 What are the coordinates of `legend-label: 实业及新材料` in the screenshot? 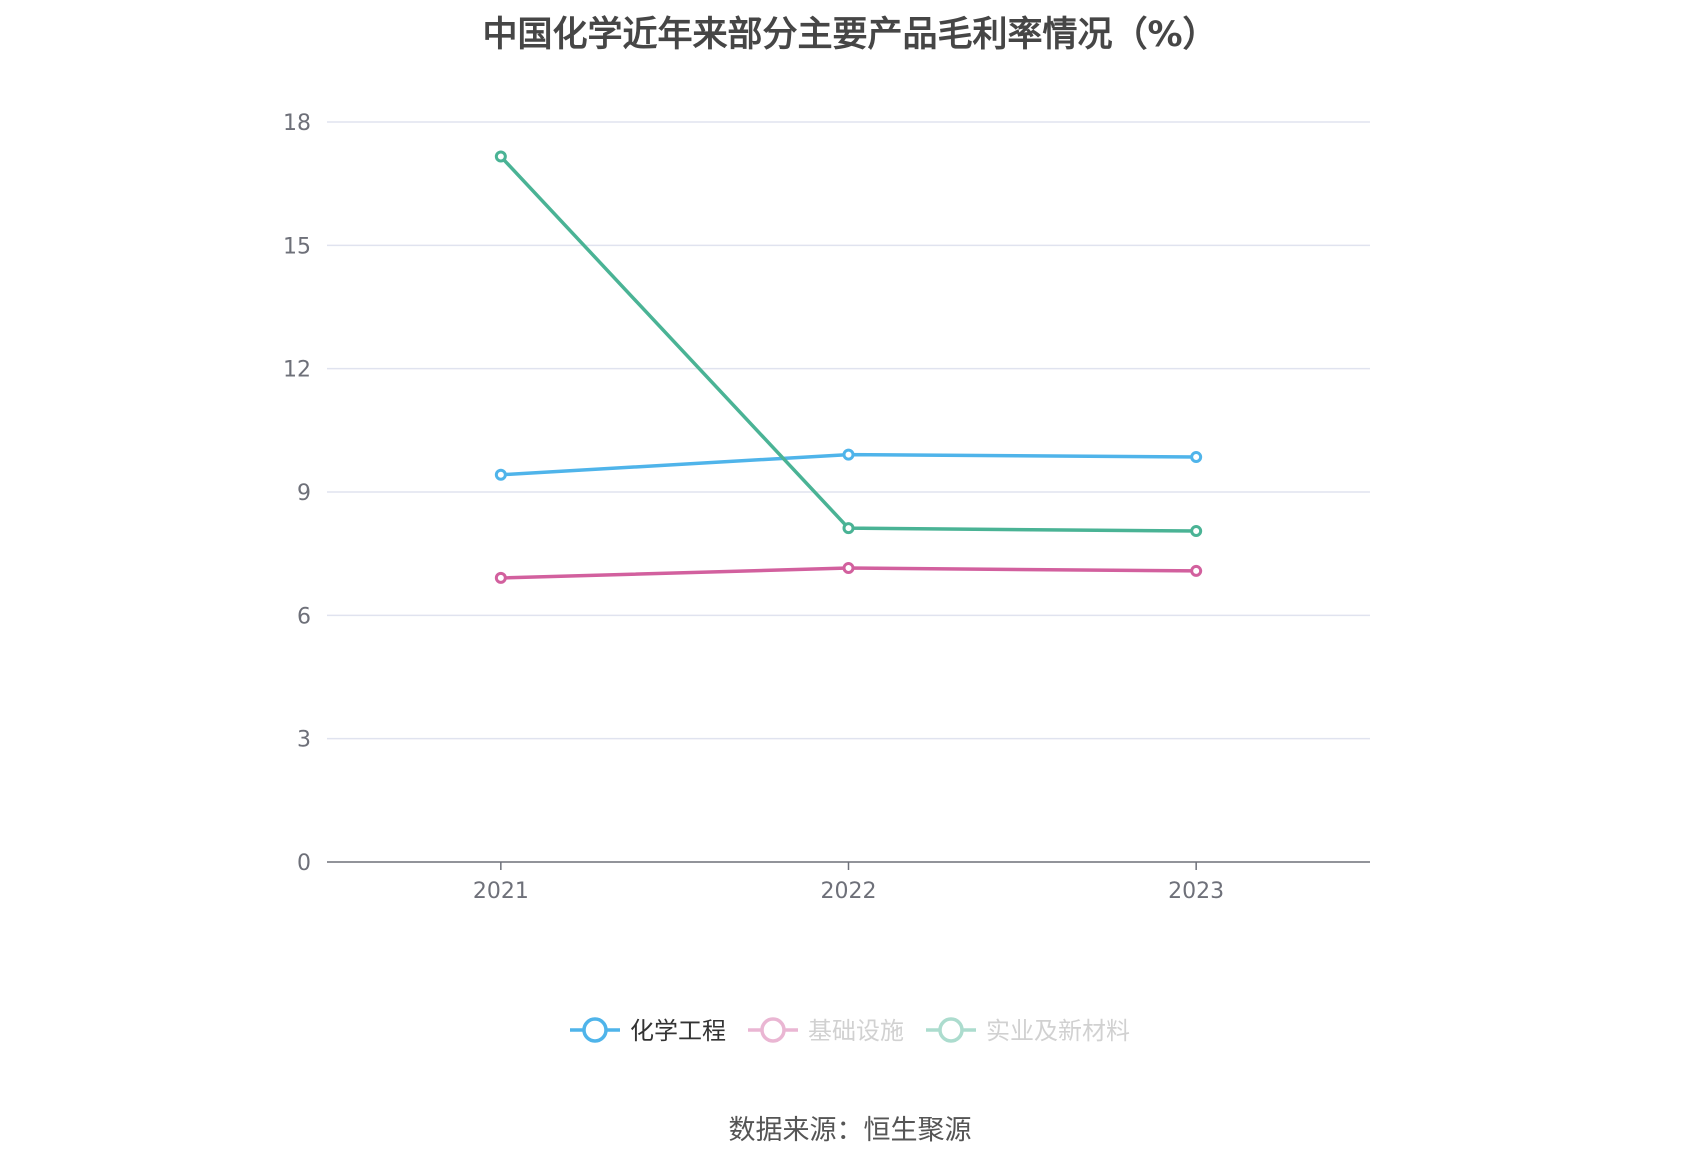 It's located at (1058, 1031).